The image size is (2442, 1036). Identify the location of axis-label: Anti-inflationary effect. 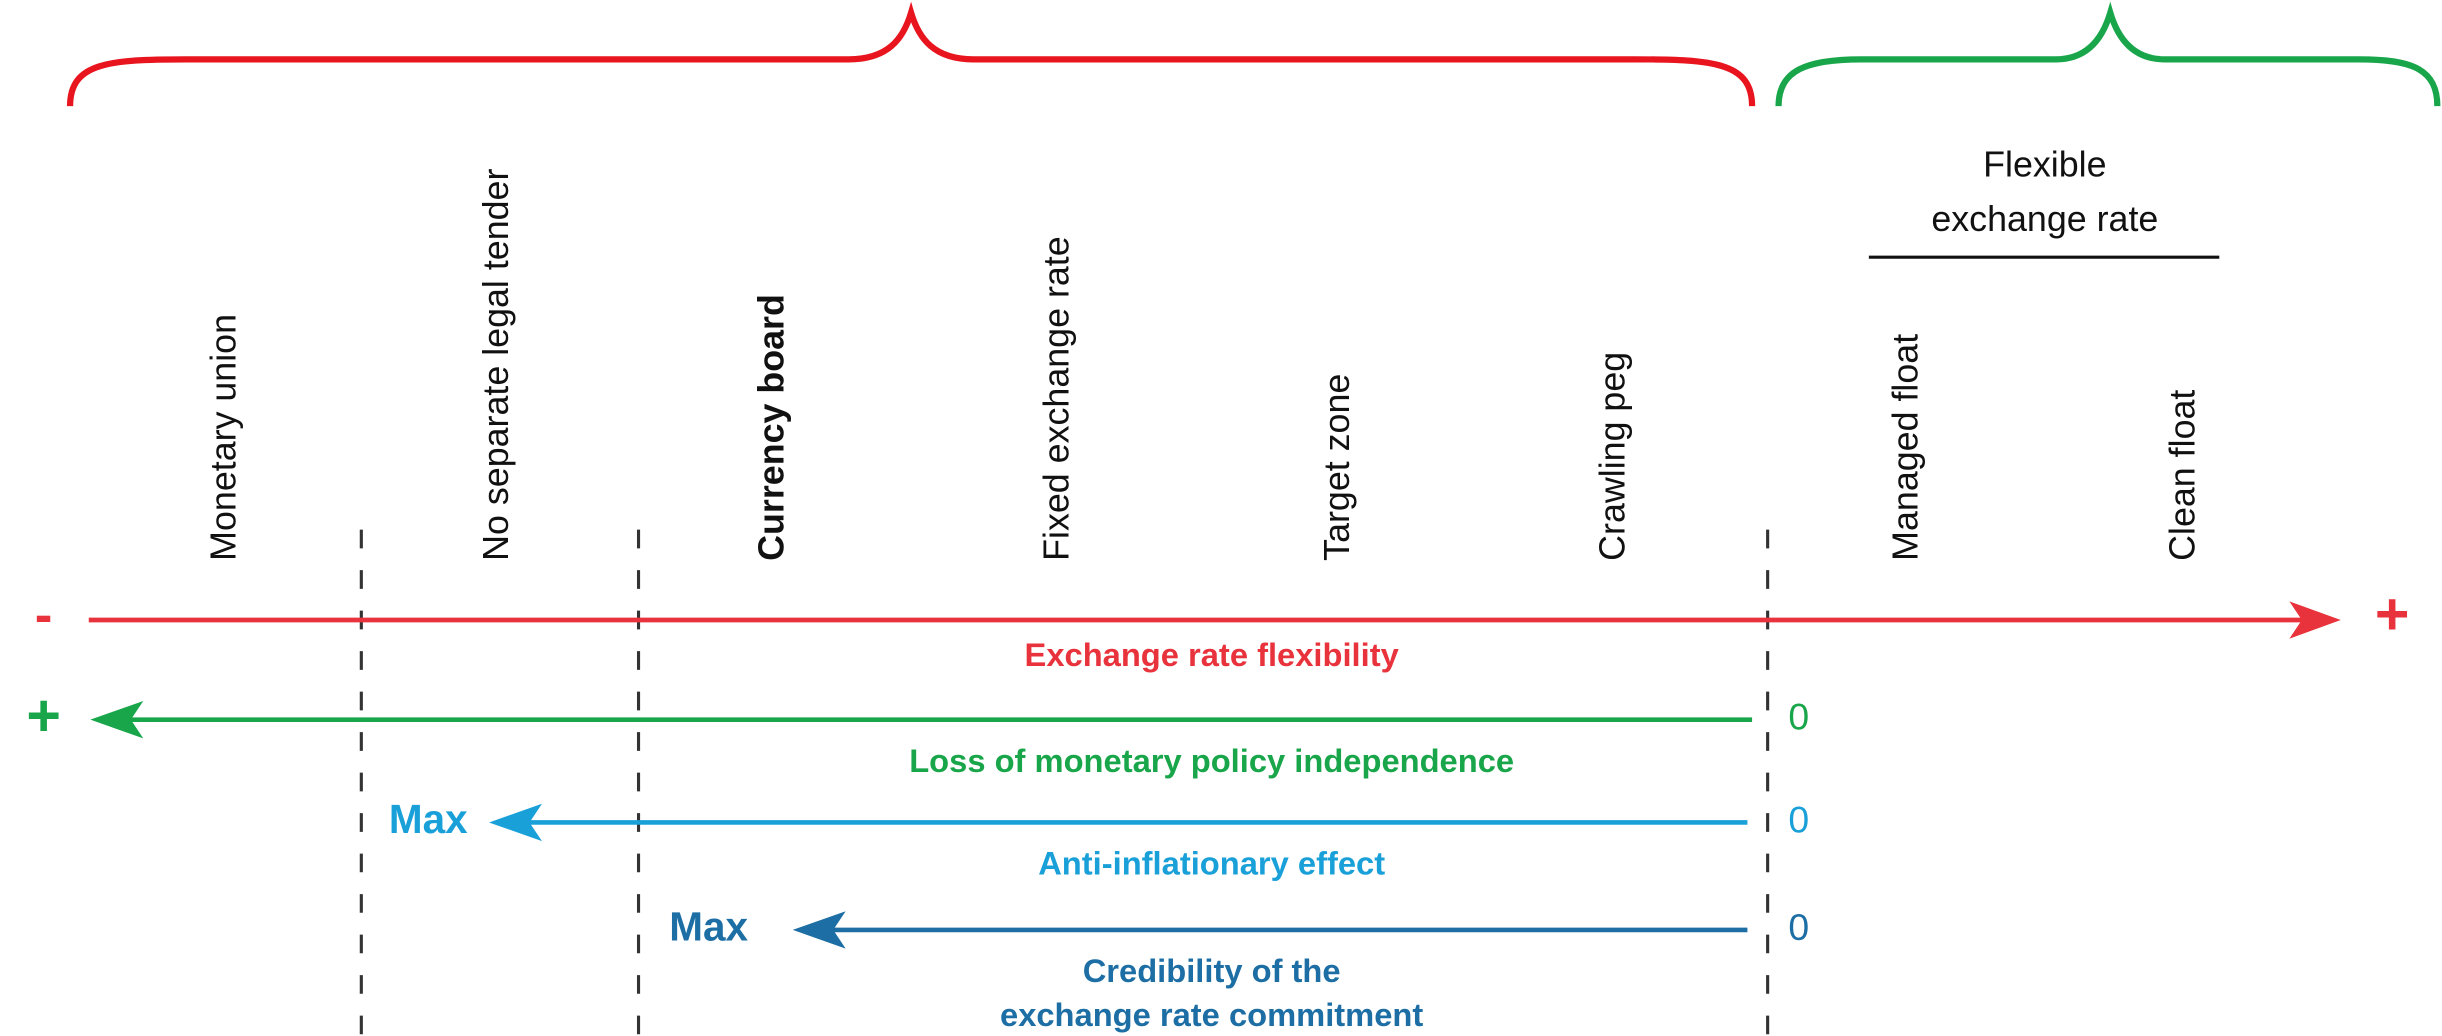
(1211, 863).